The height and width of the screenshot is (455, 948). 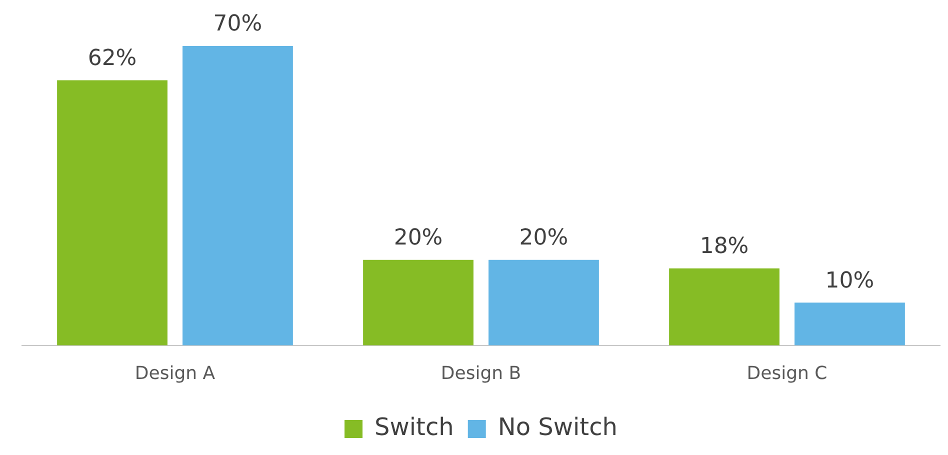 What do you see at coordinates (112, 58) in the screenshot?
I see `data-label: 62%` at bounding box center [112, 58].